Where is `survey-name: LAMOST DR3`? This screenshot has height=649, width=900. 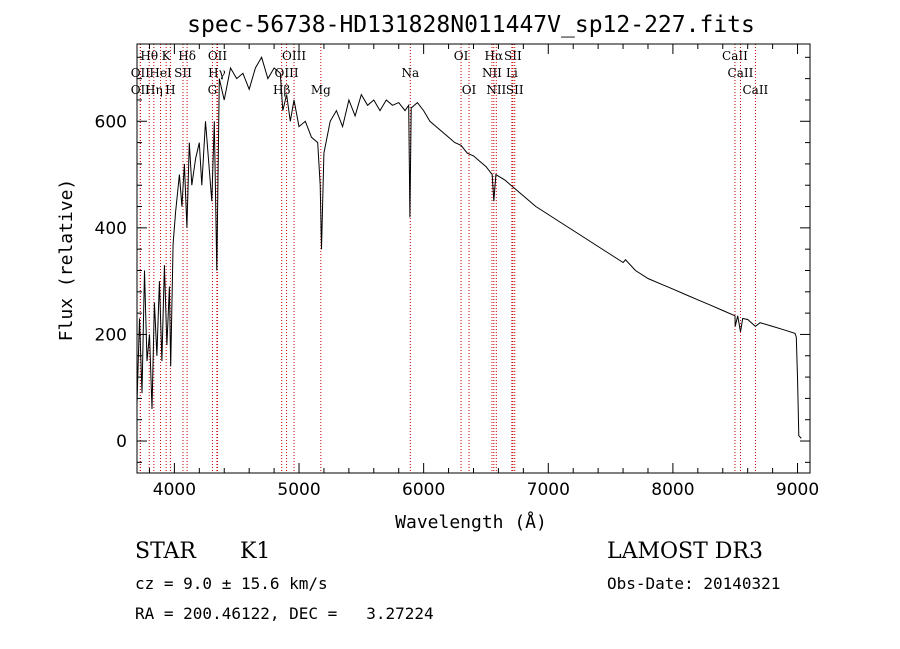
survey-name: LAMOST DR3 is located at coordinates (685, 551).